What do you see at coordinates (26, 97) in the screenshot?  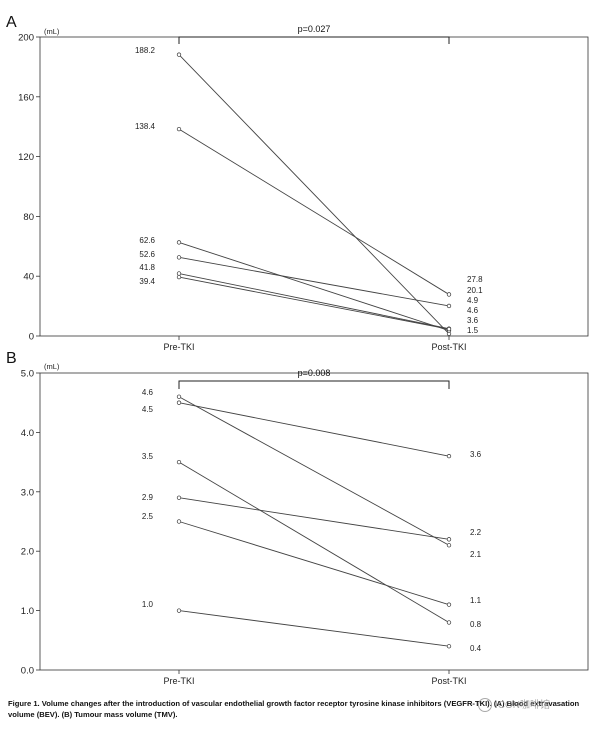 I see `y-tick-label: 160` at bounding box center [26, 97].